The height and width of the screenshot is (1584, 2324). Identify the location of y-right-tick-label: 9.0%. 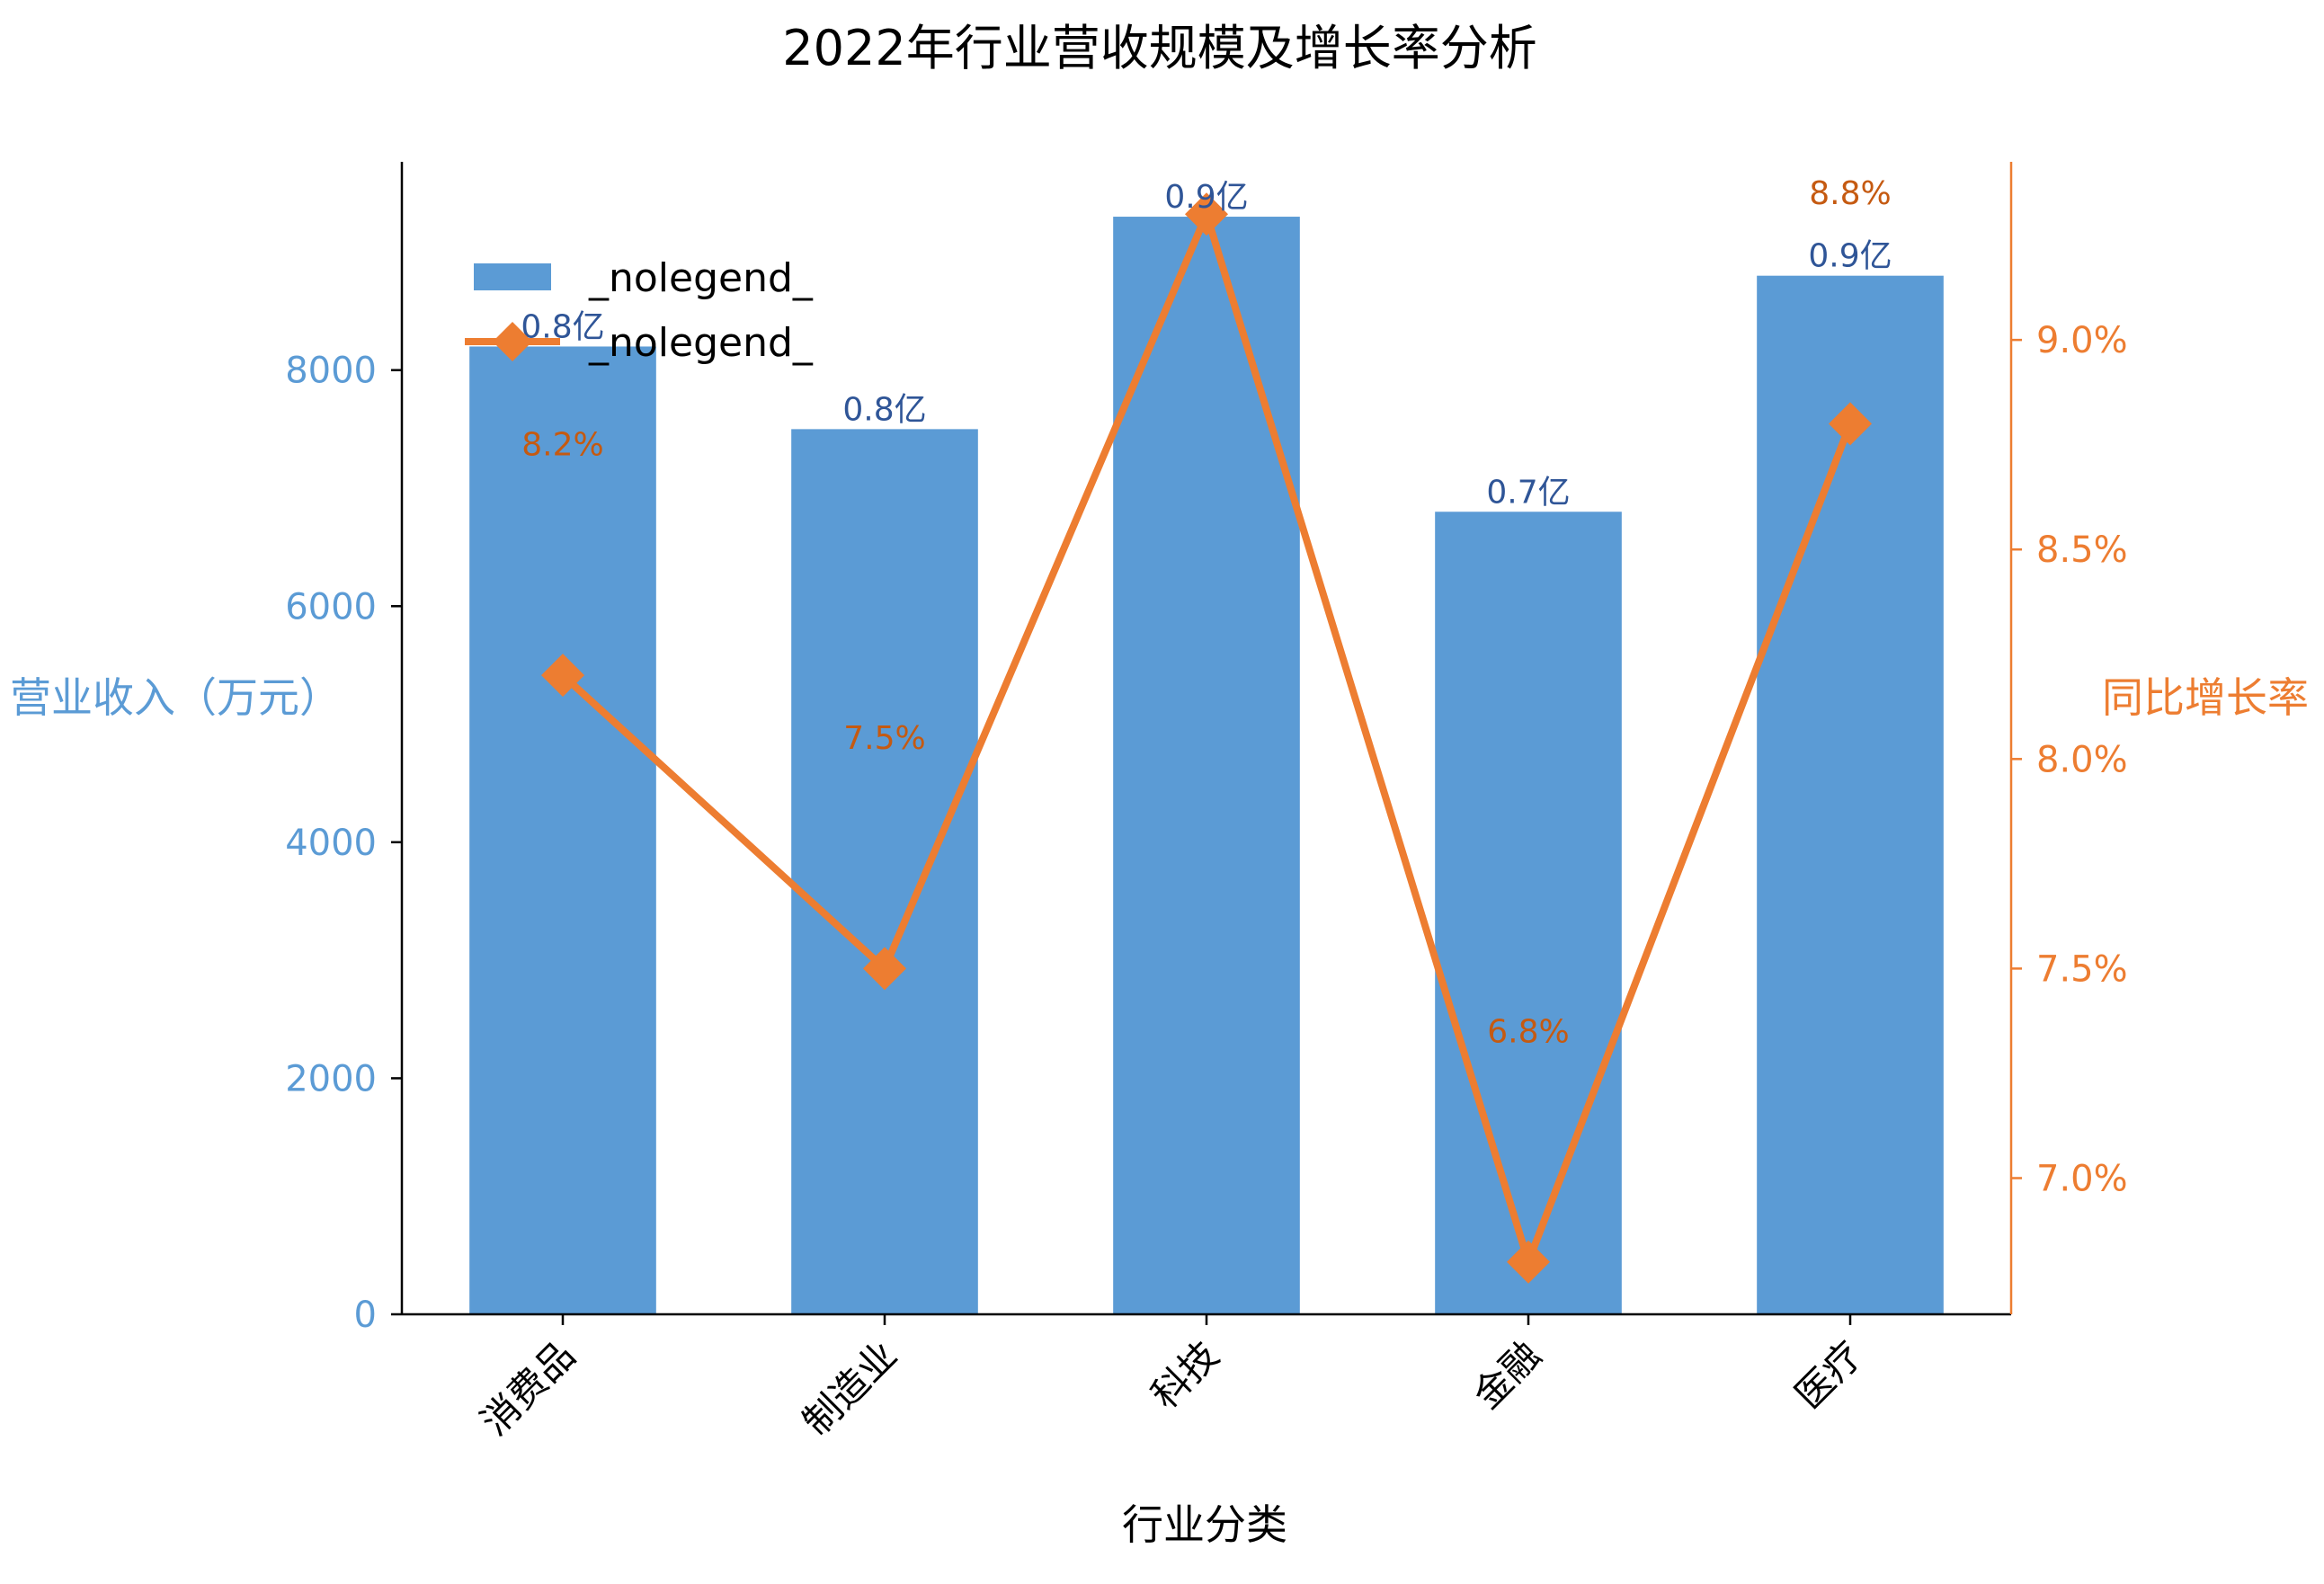
(2082, 341).